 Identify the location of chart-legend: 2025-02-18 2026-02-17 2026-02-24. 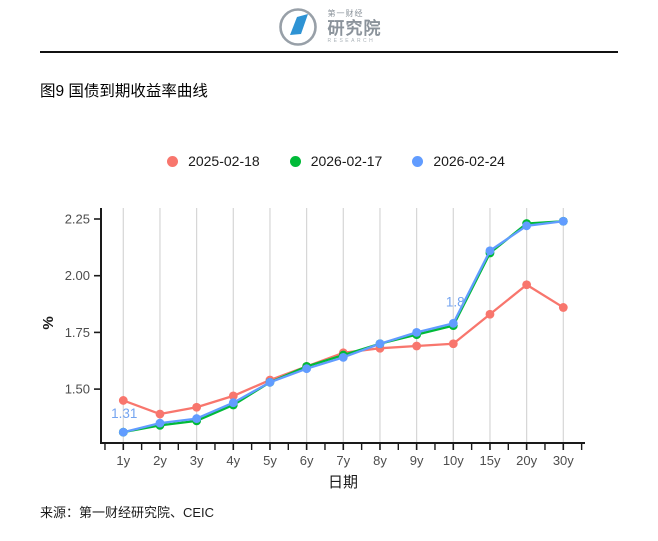
(329, 161).